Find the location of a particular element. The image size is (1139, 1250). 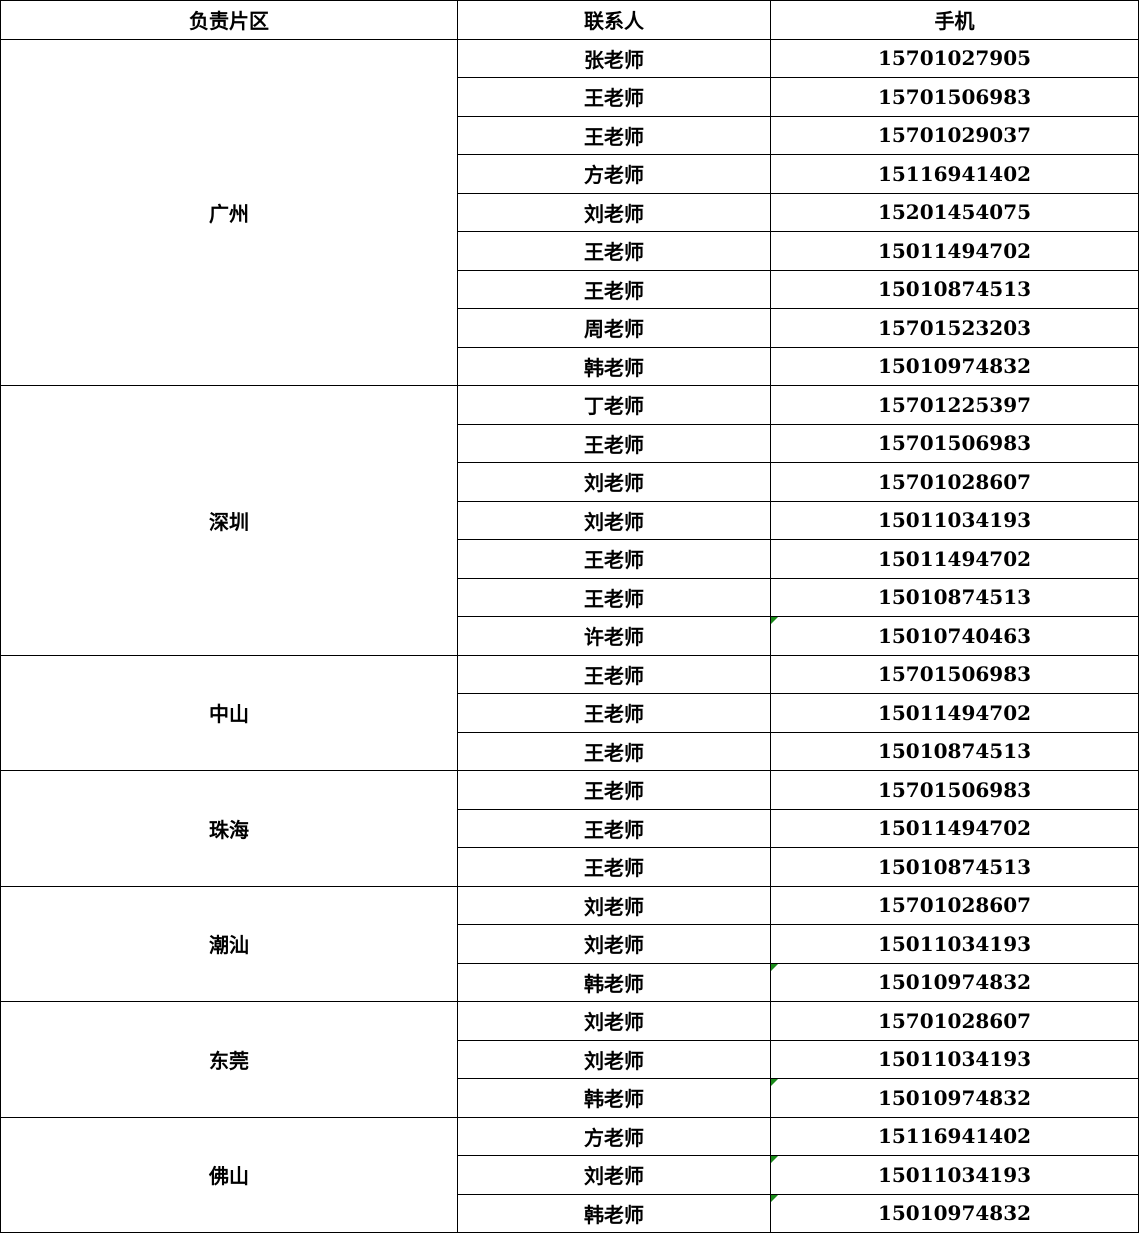

phone-cell: 15701523203 is located at coordinates (954, 328).